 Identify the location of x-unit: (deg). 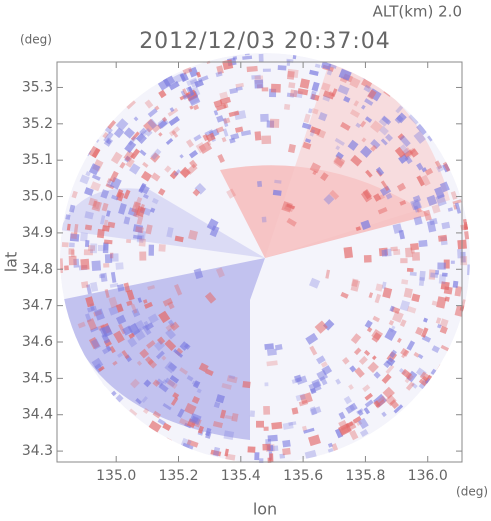
(472, 492).